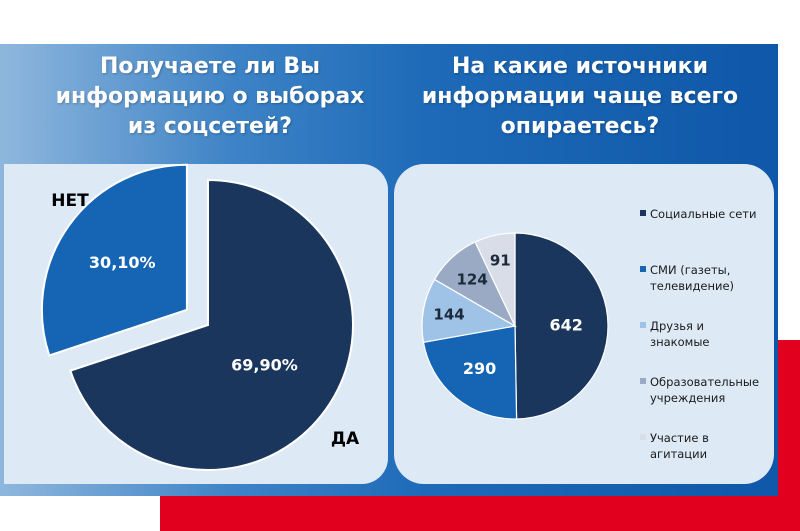 The width and height of the screenshot is (800, 531). I want to click on legend-label-4: Участие в агитации, so click(679, 446).